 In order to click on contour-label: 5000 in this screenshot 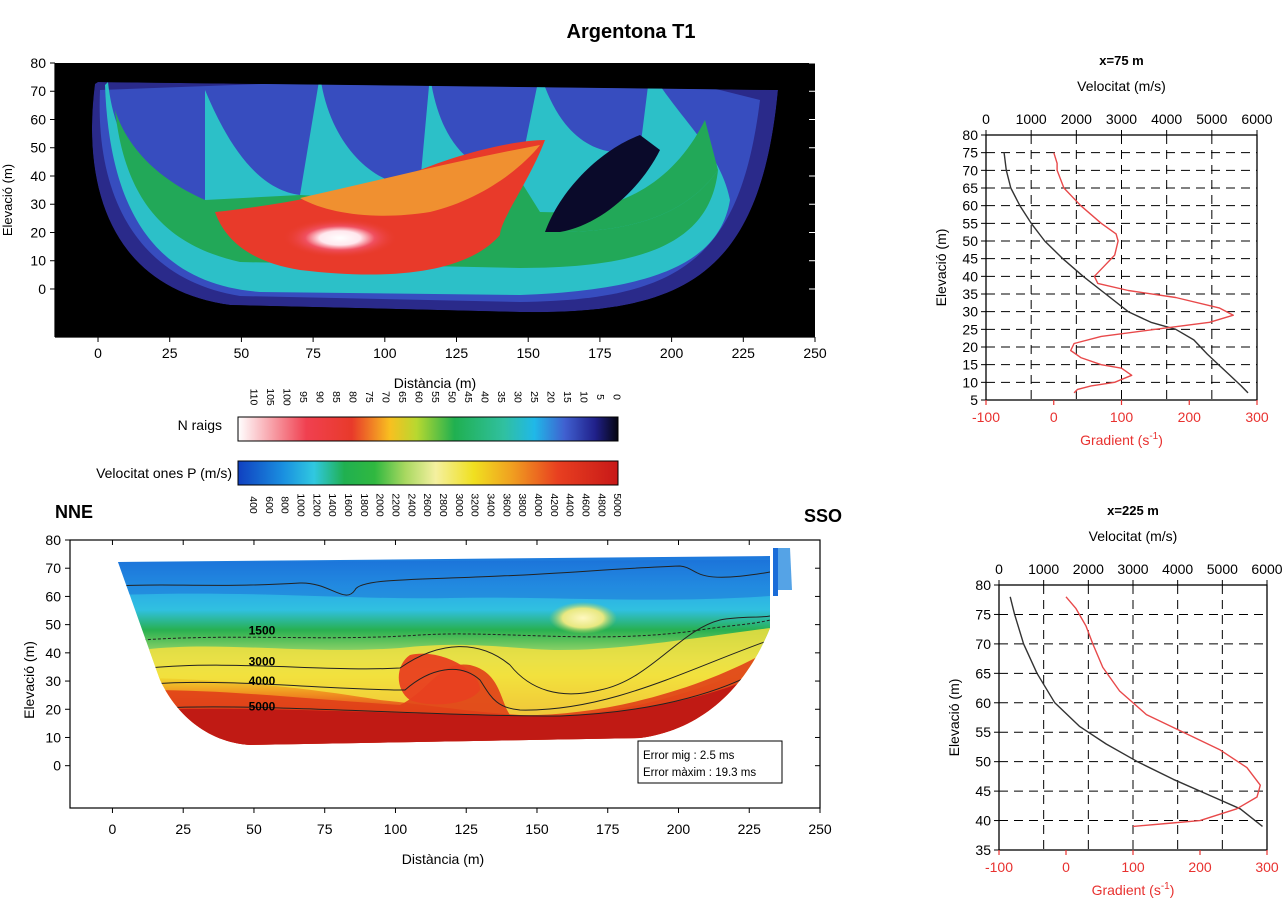, I will do `click(262, 706)`.